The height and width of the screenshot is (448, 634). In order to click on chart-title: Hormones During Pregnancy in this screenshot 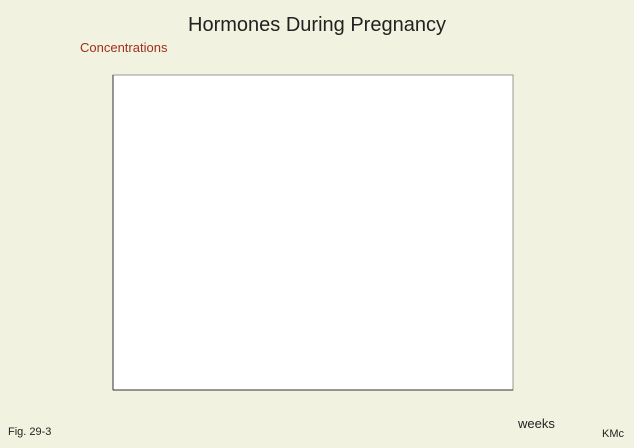, I will do `click(317, 25)`.